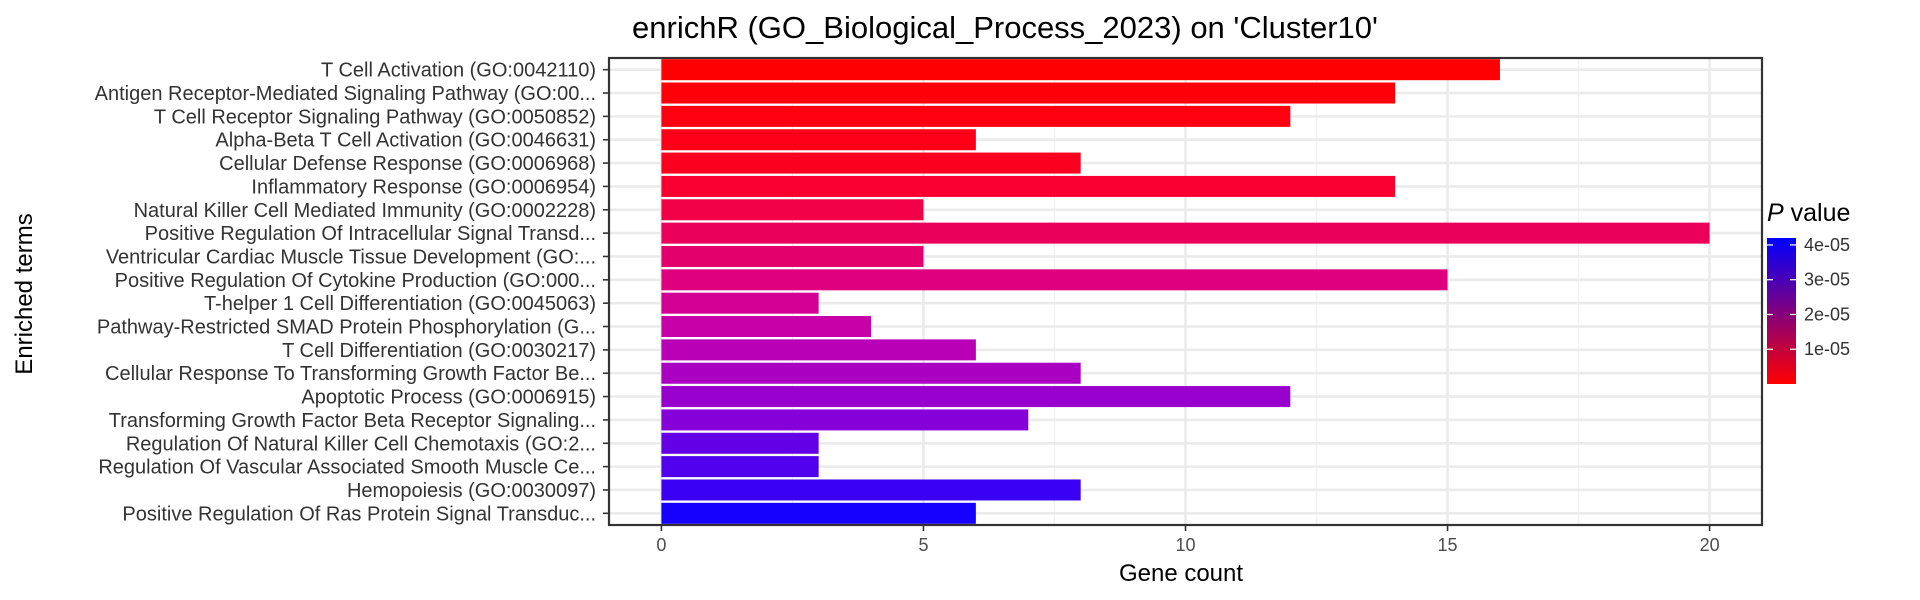 The height and width of the screenshot is (600, 1920). What do you see at coordinates (1827, 314) in the screenshot?
I see `legend-tick-label: 2e-05` at bounding box center [1827, 314].